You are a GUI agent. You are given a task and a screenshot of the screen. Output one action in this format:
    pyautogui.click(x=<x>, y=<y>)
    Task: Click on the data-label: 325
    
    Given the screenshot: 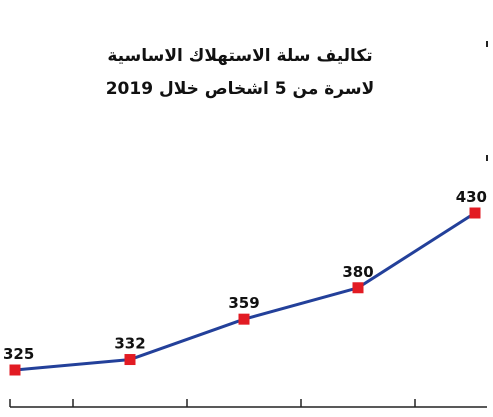 What is the action you would take?
    pyautogui.click(x=18, y=354)
    